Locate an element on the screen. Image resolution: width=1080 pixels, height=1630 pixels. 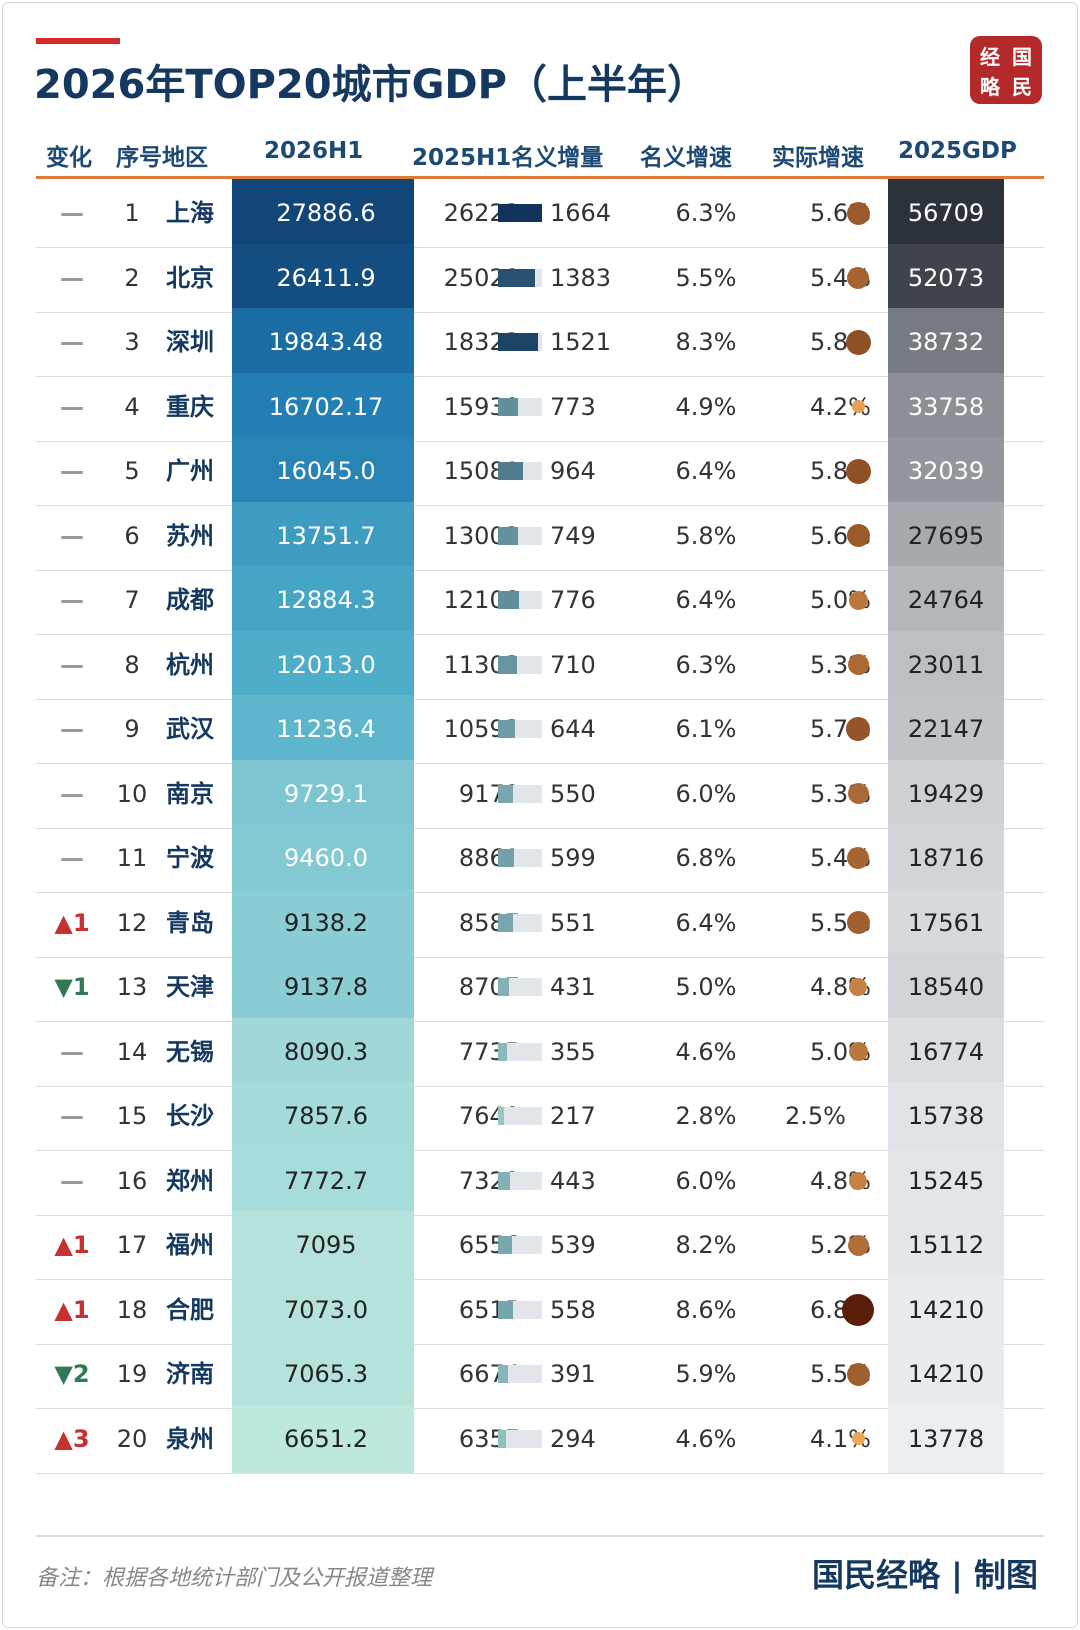
gdp-2025-value: 23011 is located at coordinates (946, 664).